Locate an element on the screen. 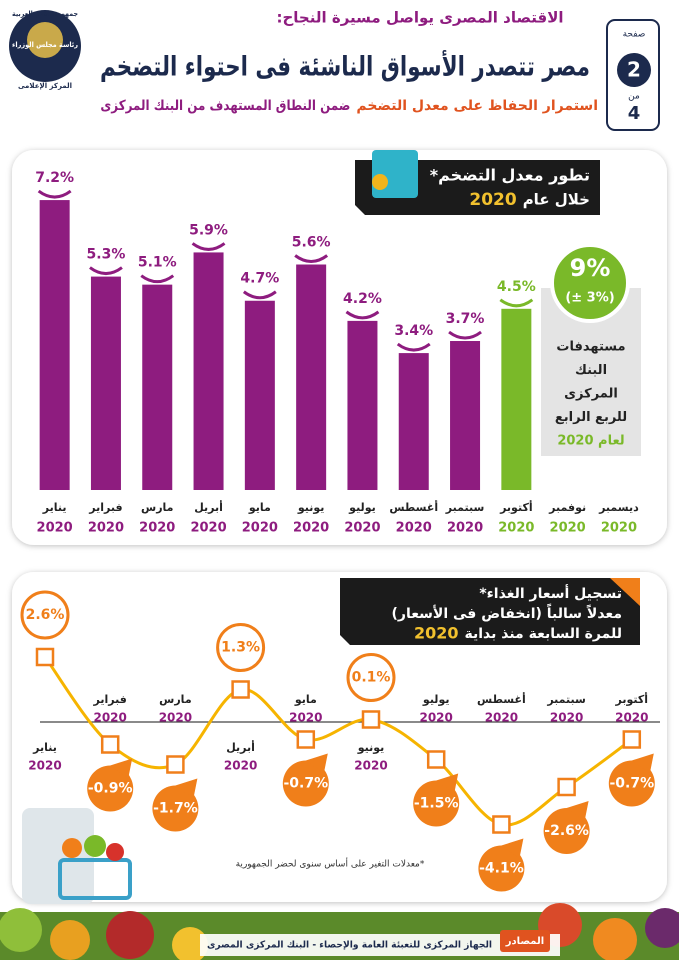 This screenshot has width=679, height=960. value-label: 1.3% is located at coordinates (240, 648).